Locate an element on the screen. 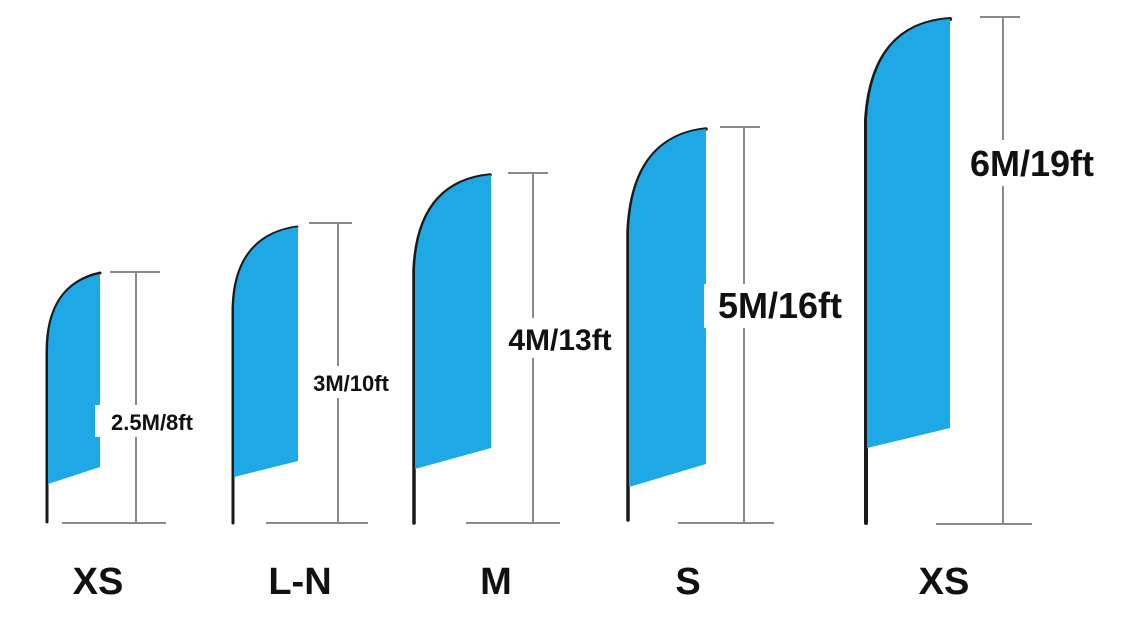  height-label-3: 4M/13ft is located at coordinates (559, 340).